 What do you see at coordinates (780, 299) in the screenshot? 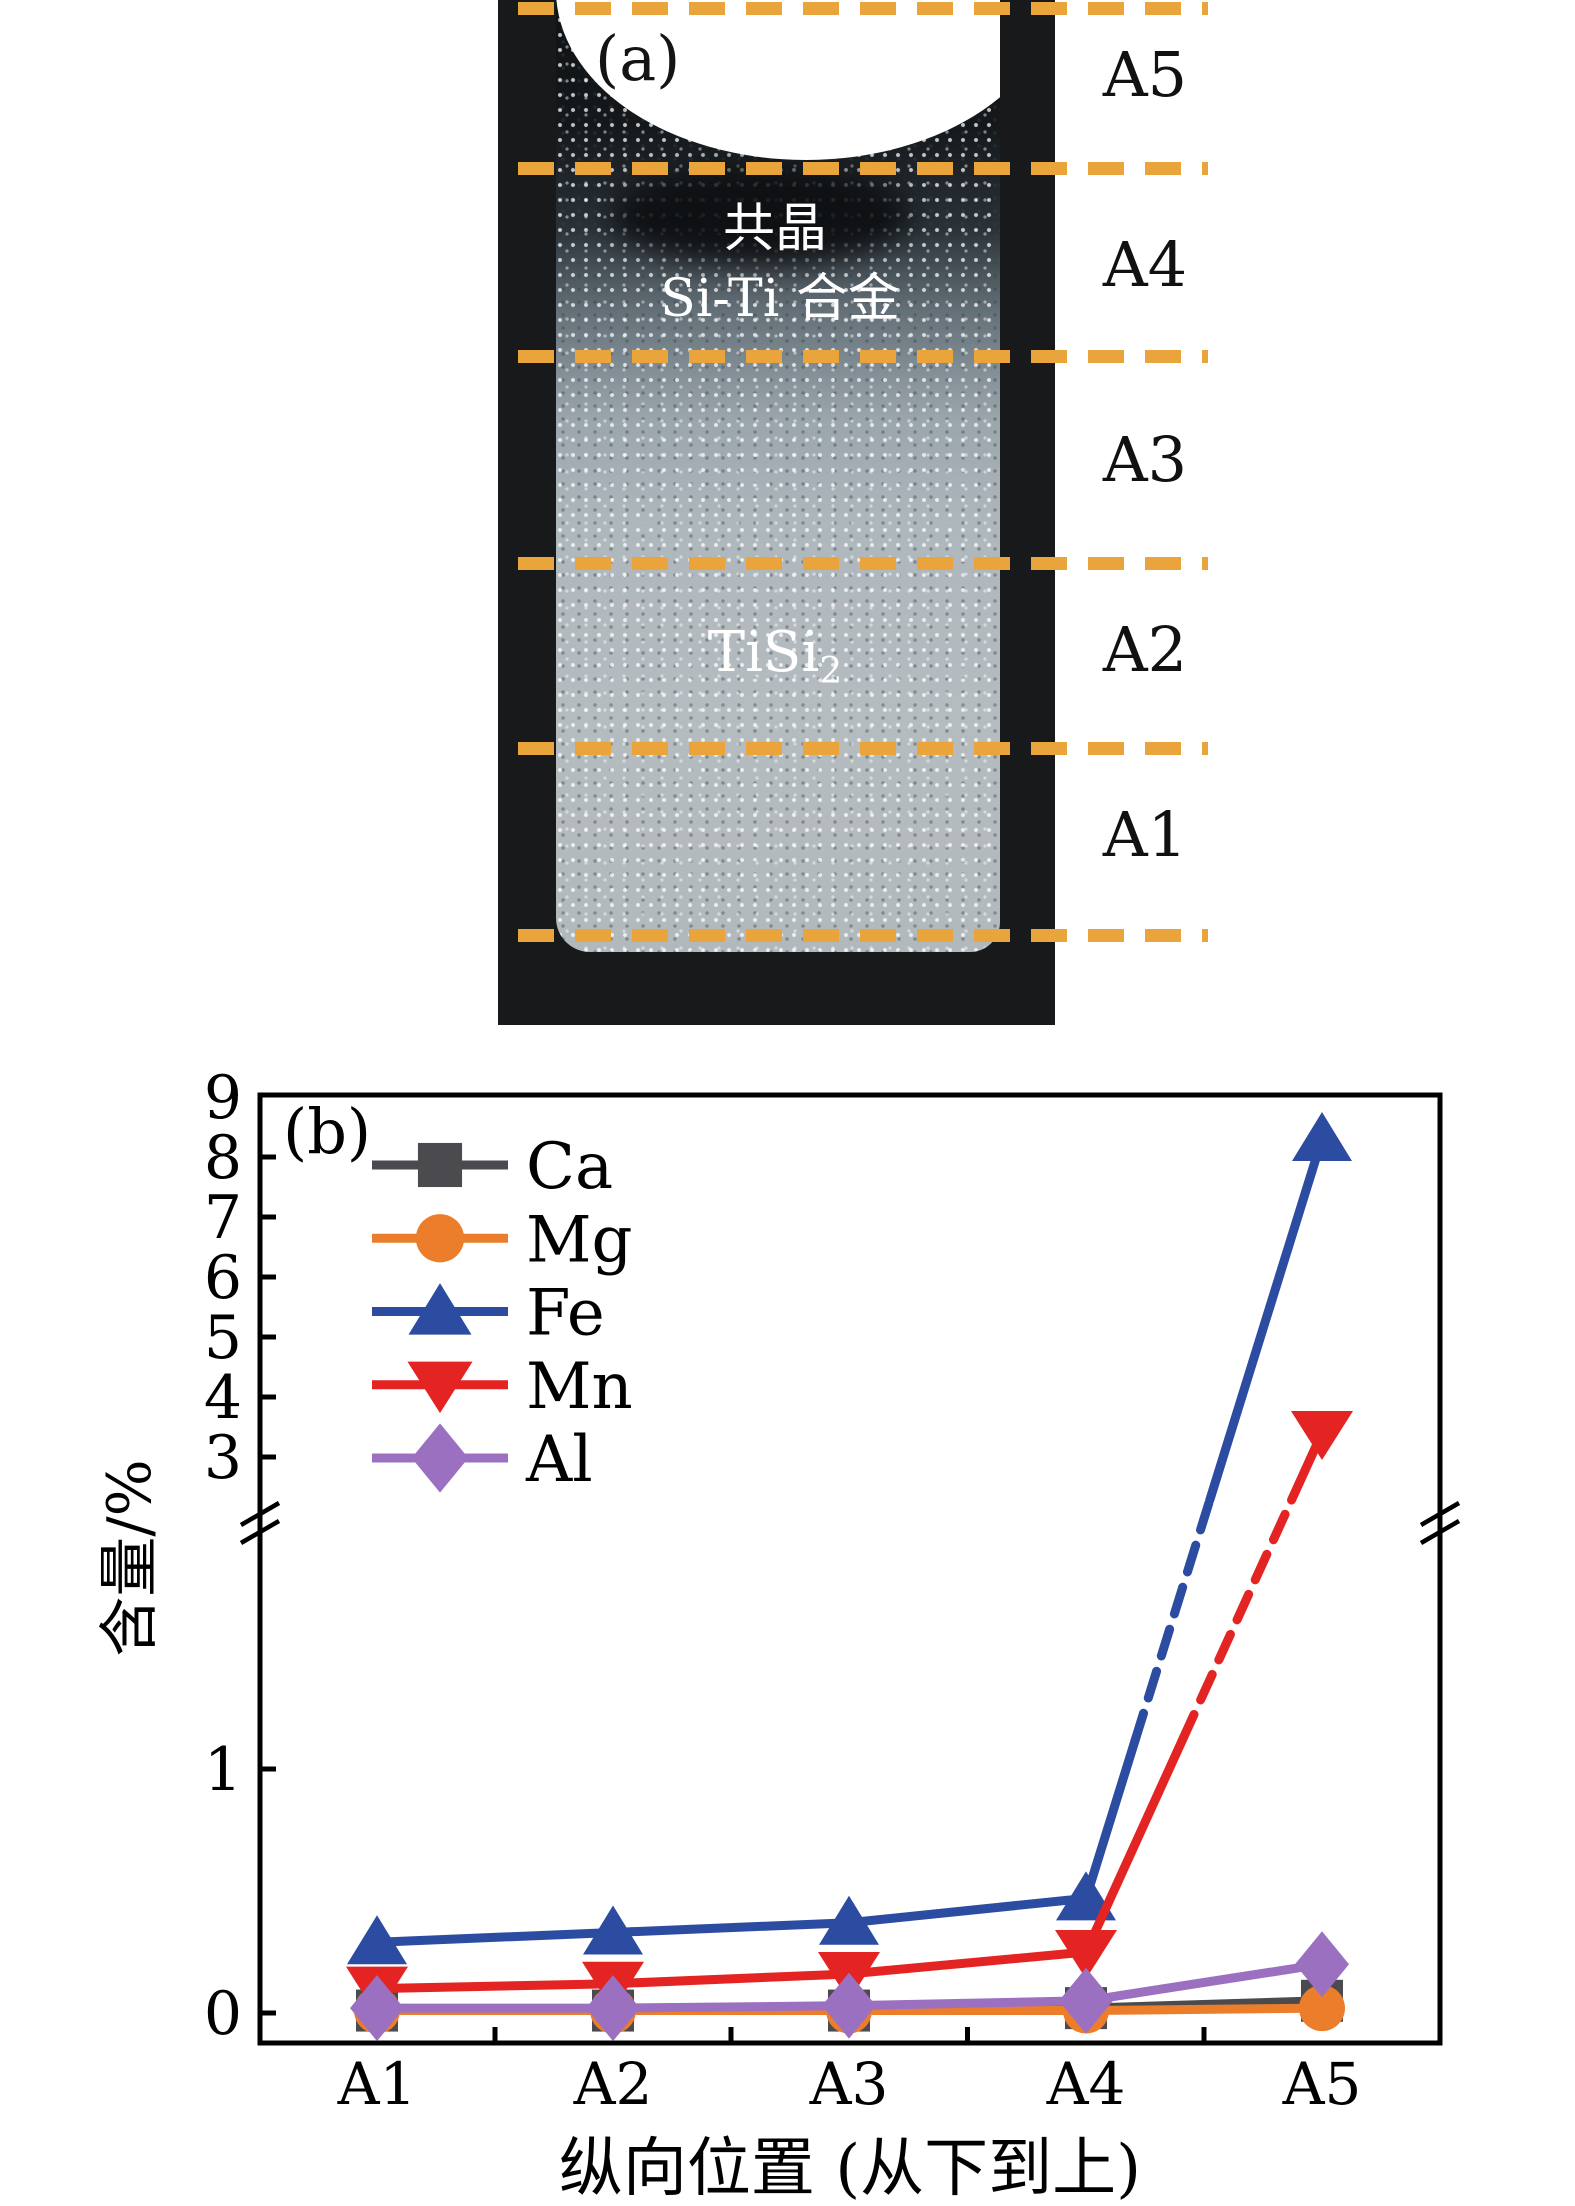
I see `eutectic-label-line2: Si-Ti 合金` at bounding box center [780, 299].